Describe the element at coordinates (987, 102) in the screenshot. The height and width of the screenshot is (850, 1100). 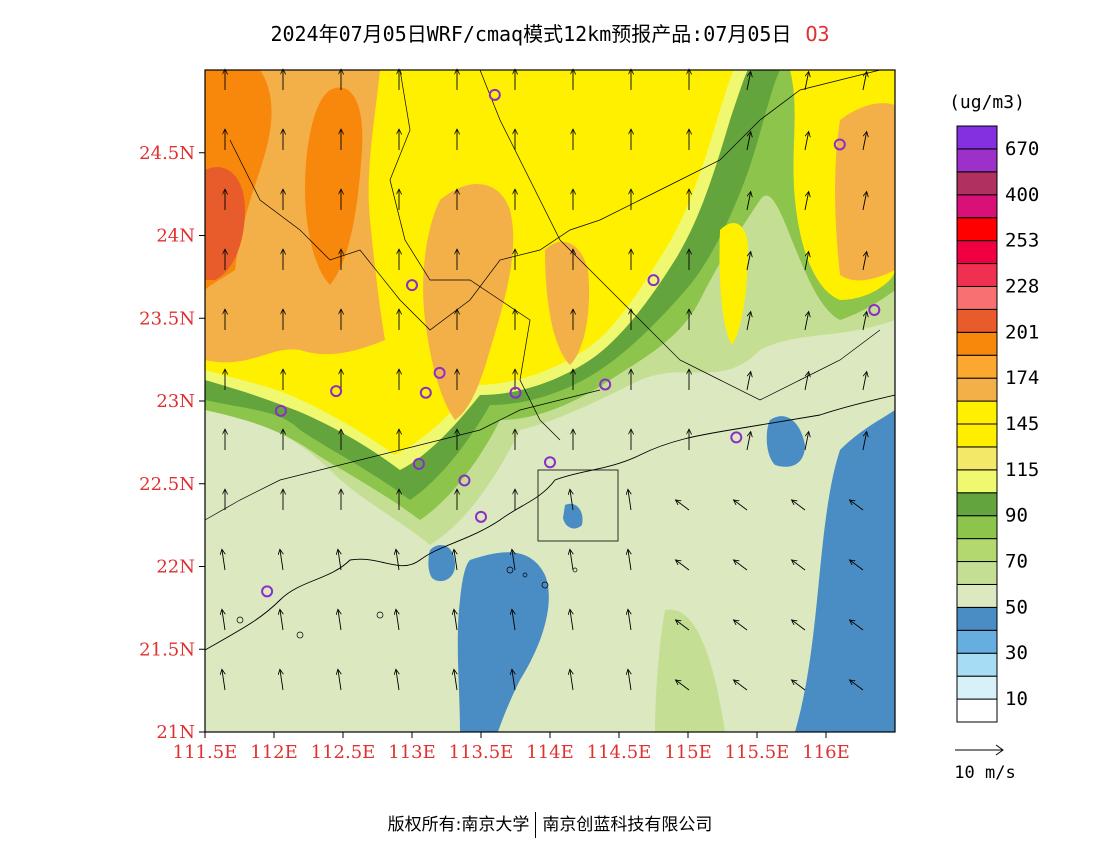
I see `legend-unit: (ug/m3)` at that location.